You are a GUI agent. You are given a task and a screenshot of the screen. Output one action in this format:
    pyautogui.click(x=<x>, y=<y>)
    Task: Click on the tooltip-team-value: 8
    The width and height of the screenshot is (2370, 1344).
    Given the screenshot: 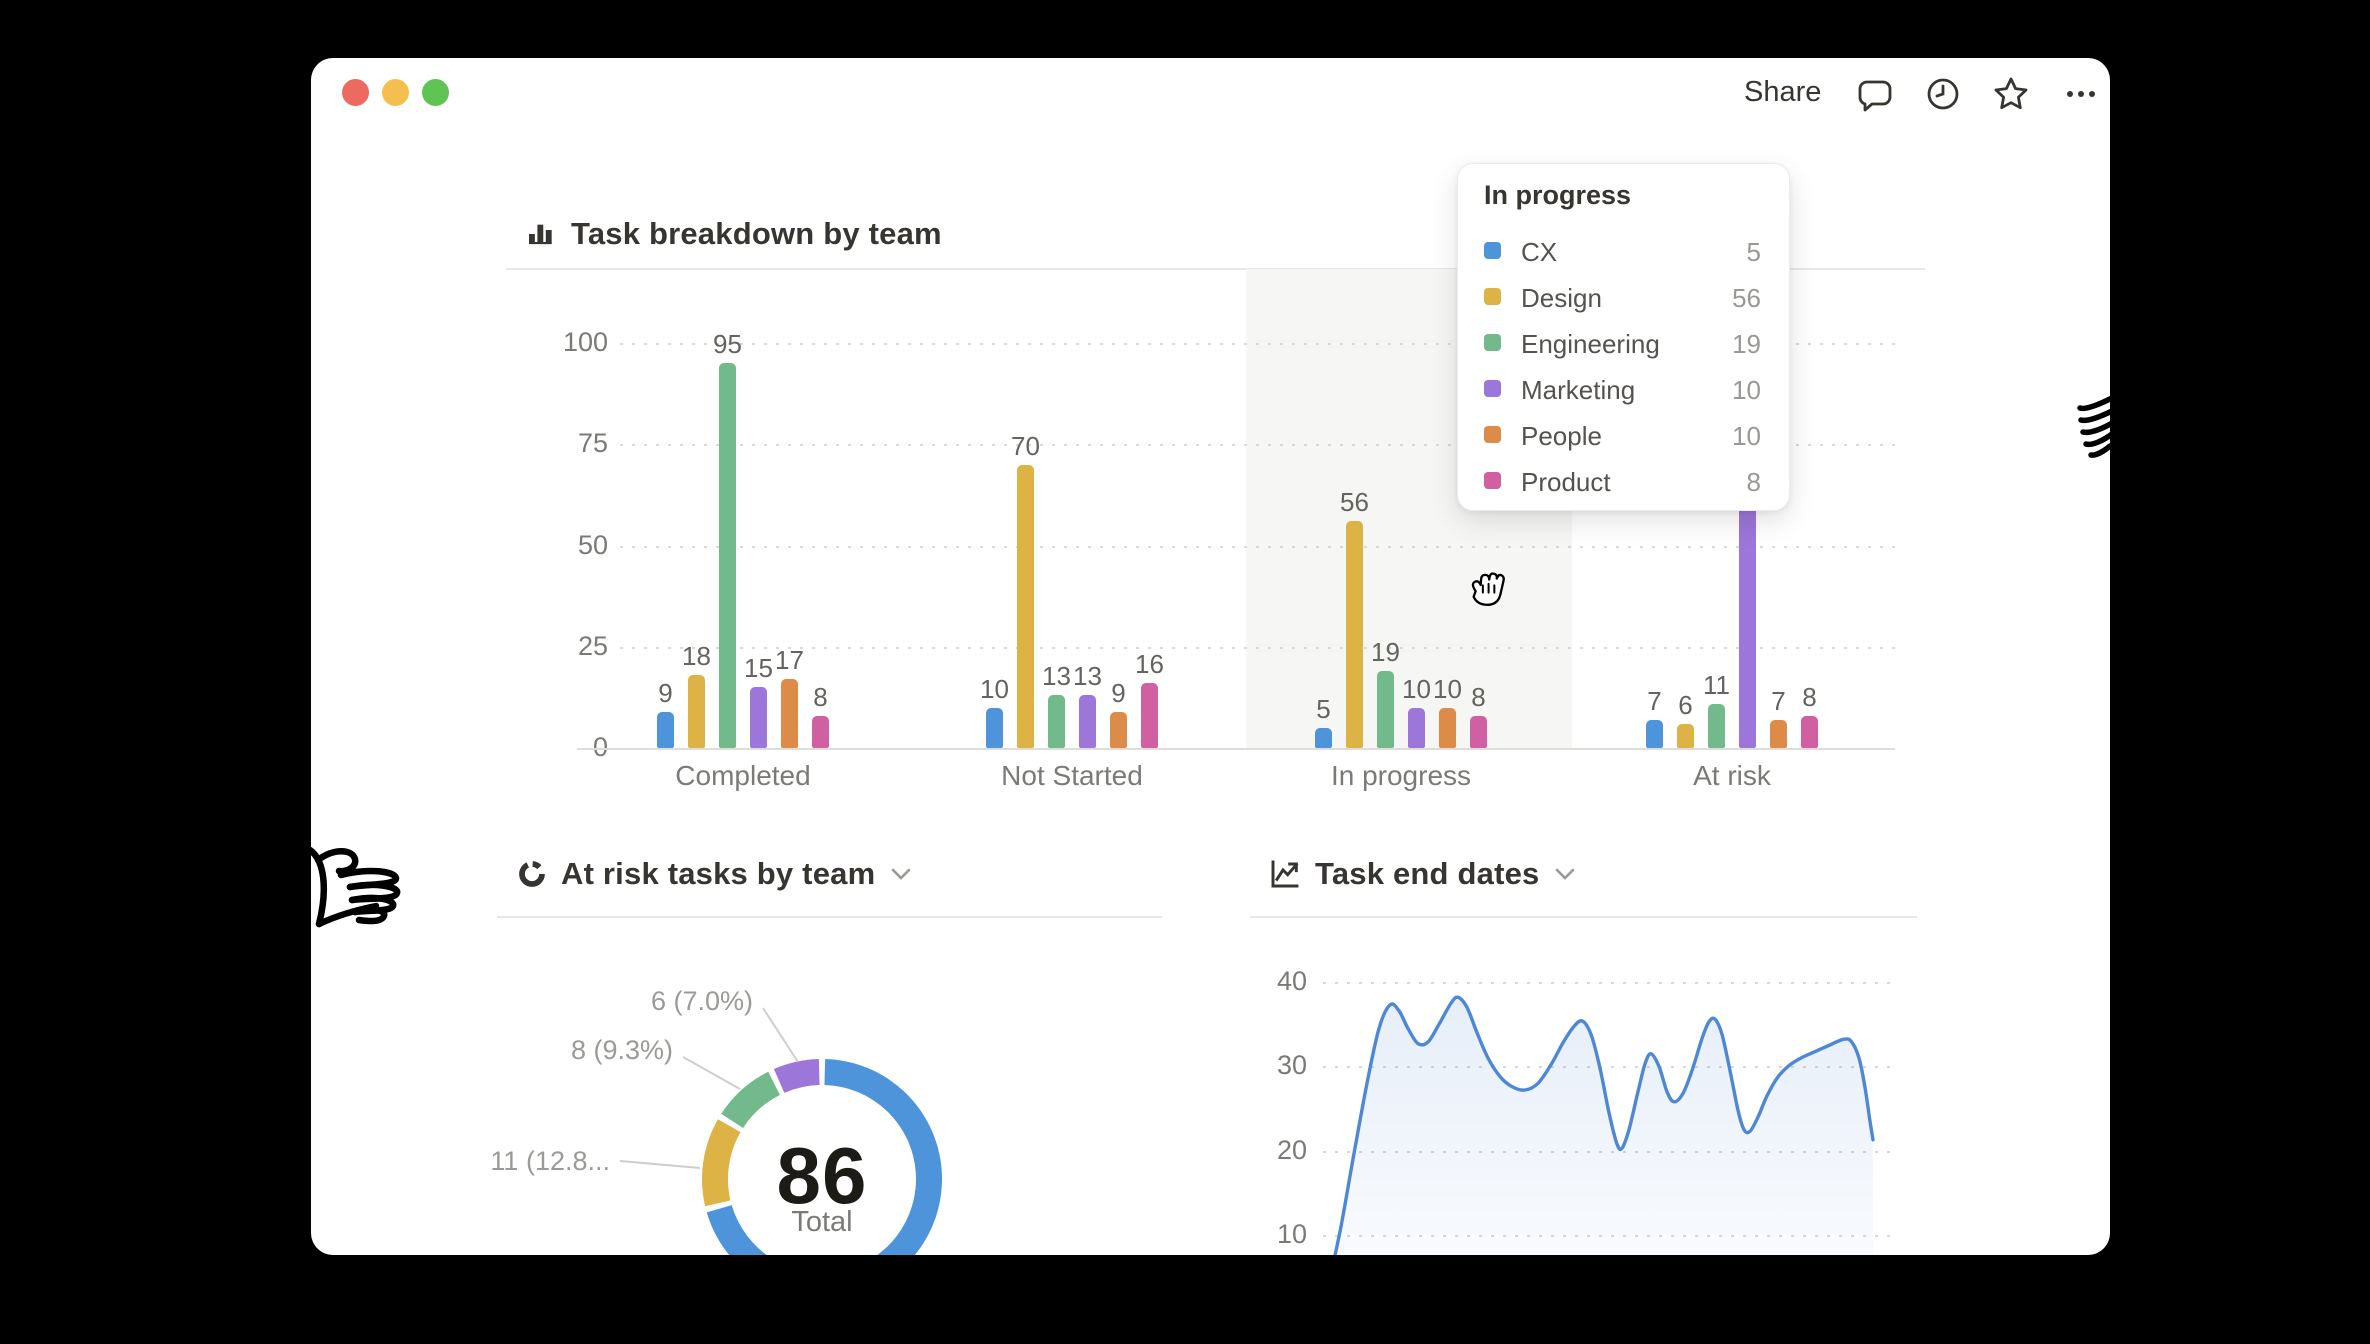 What is the action you would take?
    pyautogui.click(x=1753, y=482)
    